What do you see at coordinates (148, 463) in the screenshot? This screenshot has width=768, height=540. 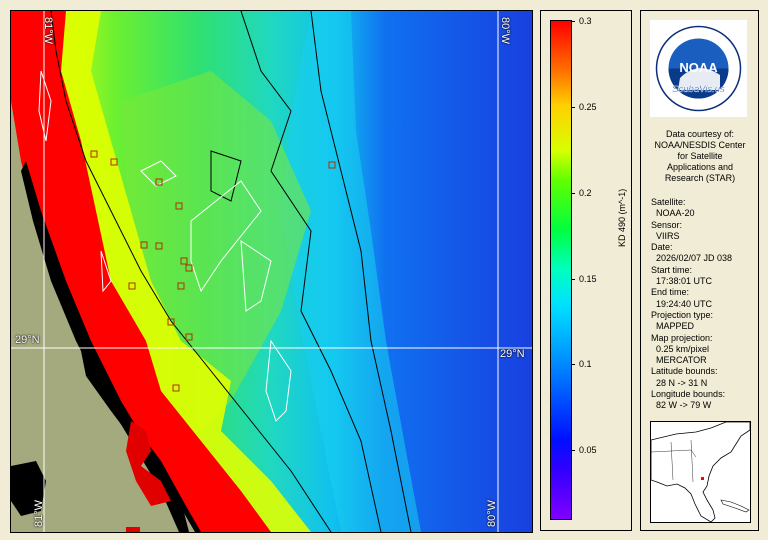 I see `red-patch` at bounding box center [148, 463].